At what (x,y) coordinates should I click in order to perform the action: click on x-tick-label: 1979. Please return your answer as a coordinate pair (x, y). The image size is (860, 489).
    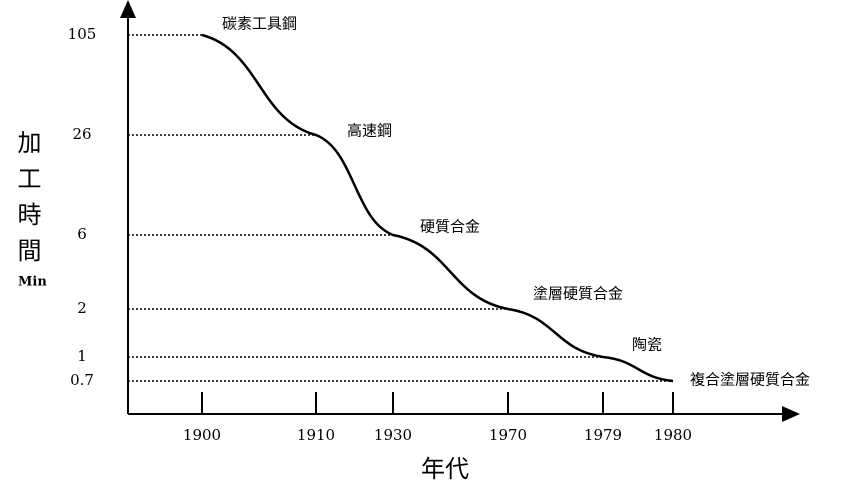
    Looking at the image, I should click on (603, 435).